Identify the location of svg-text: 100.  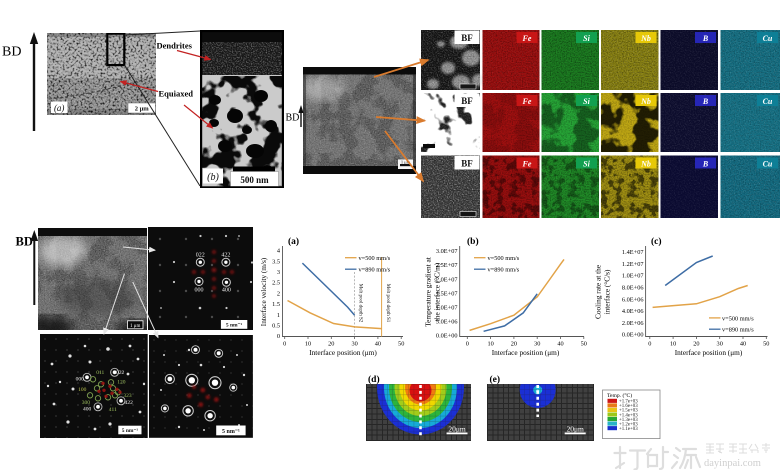
(82, 389).